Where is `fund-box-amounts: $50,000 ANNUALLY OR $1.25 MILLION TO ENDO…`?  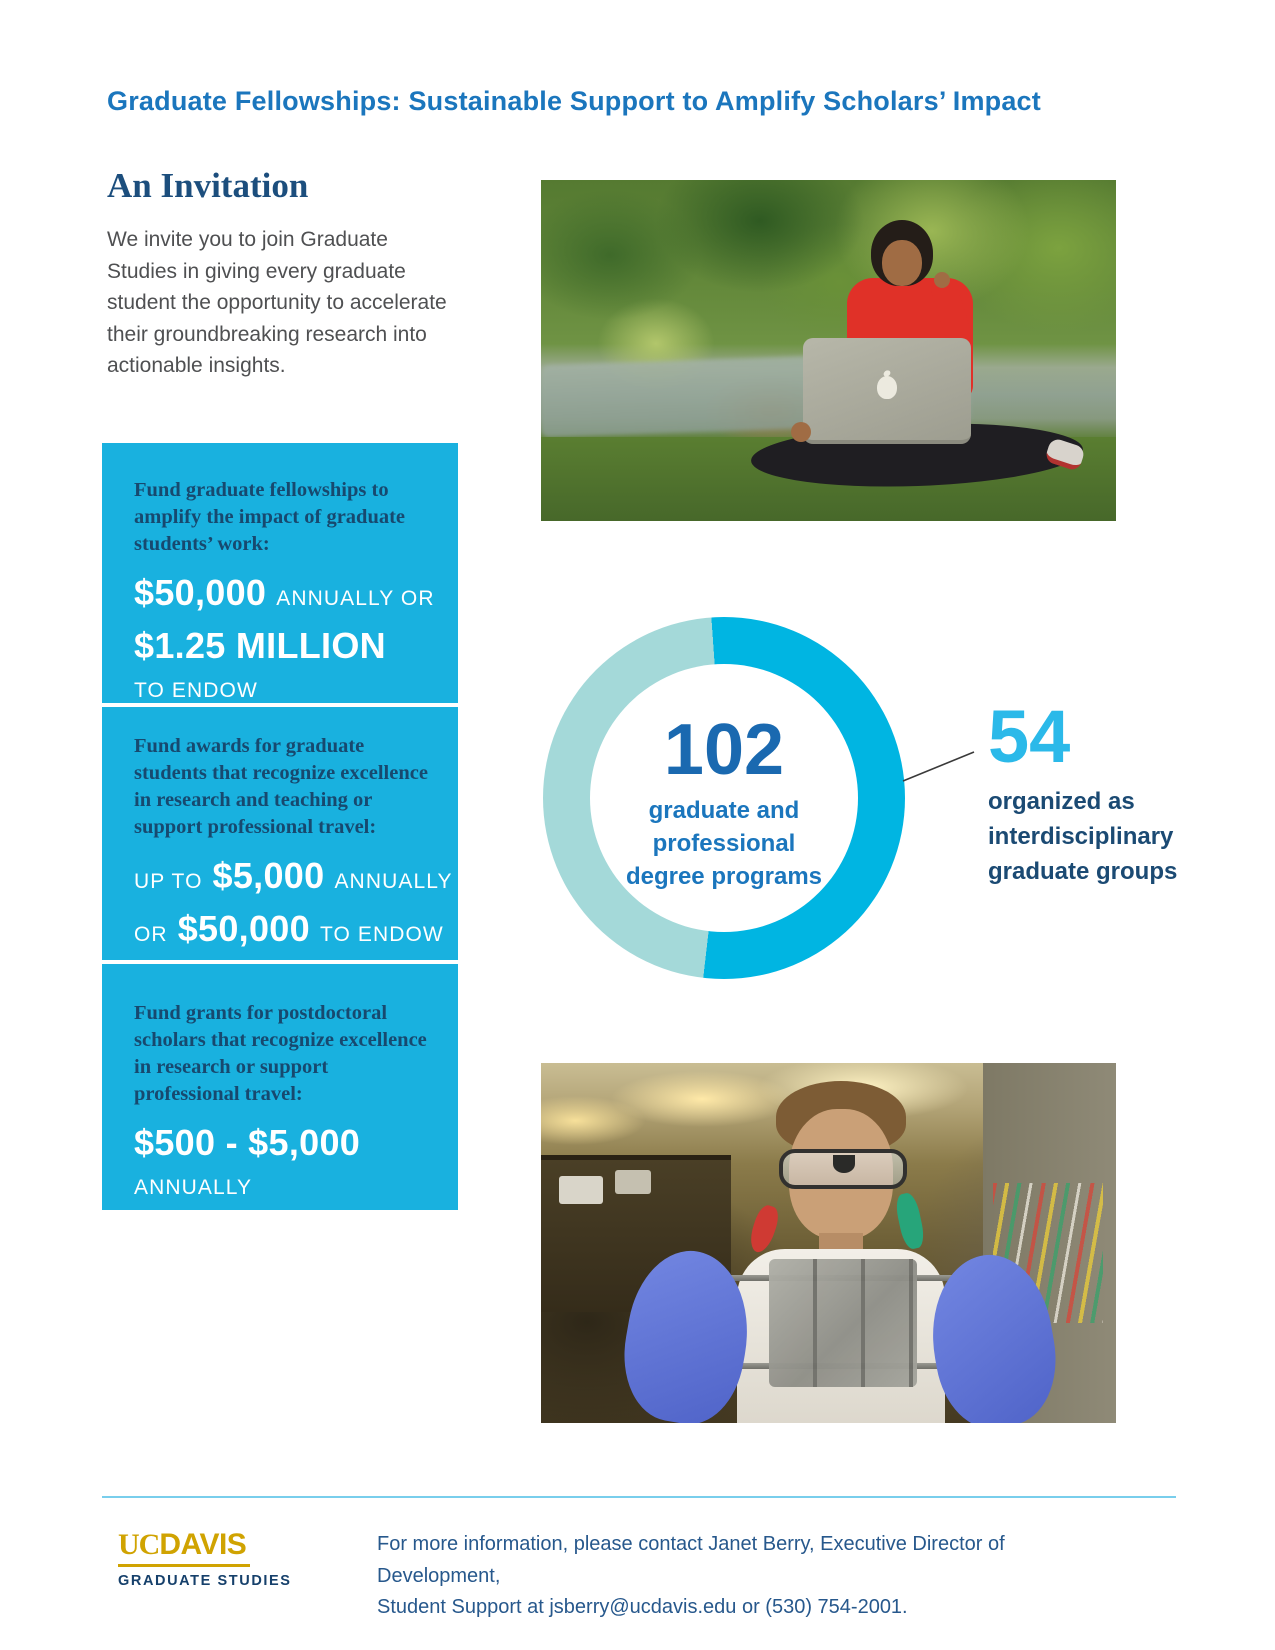 fund-box-amounts: $50,000 ANNUALLY OR $1.25 MILLION TO ENDO… is located at coordinates (285, 639).